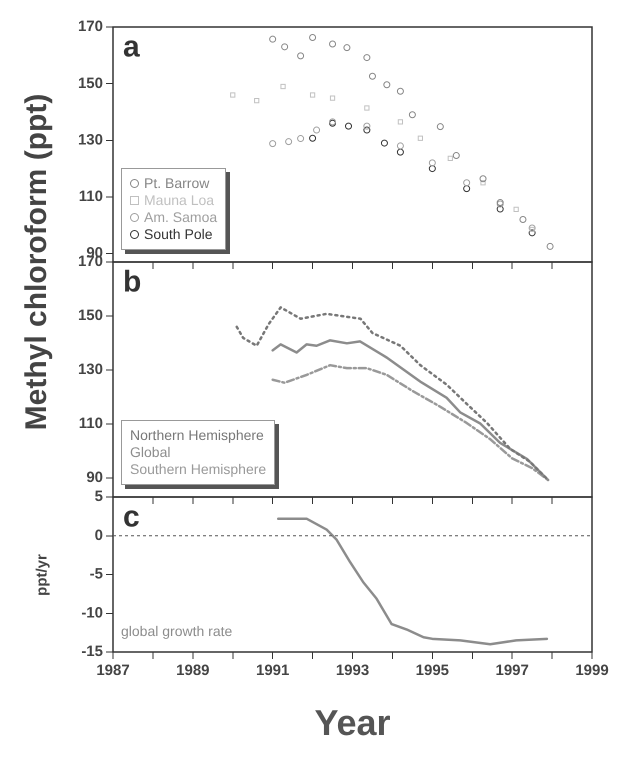 The image size is (634, 760). I want to click on y-tick-label: 90, so click(94, 477).